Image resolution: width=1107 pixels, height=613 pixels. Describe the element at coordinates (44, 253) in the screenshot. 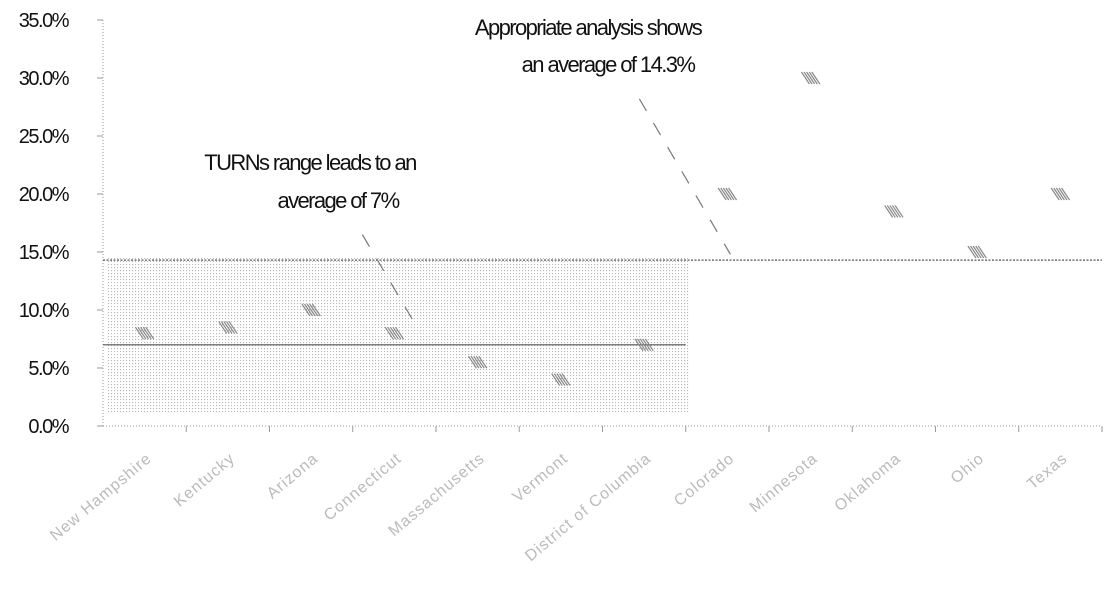

I see `y-tick-label: 15.0%` at that location.